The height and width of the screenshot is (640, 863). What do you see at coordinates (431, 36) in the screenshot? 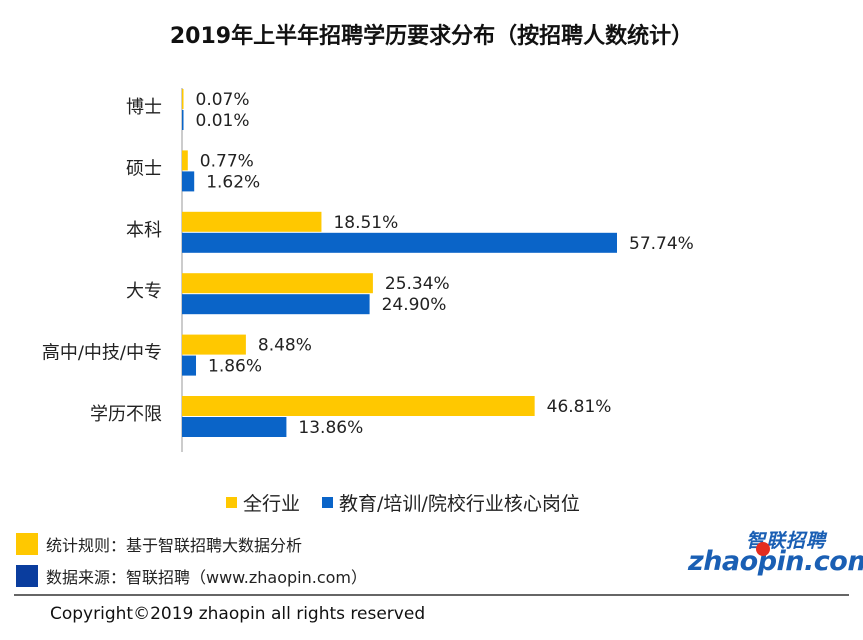
I see `chart-title: 2019年上半年招聘学历要求分布（按招聘人数统计）` at bounding box center [431, 36].